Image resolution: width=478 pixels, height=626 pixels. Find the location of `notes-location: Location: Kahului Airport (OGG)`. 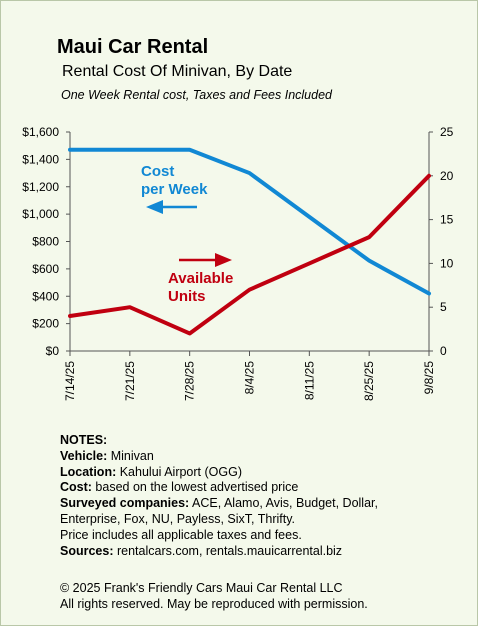

notes-location: Location: Kahului Airport (OGG) is located at coordinates (245, 473).